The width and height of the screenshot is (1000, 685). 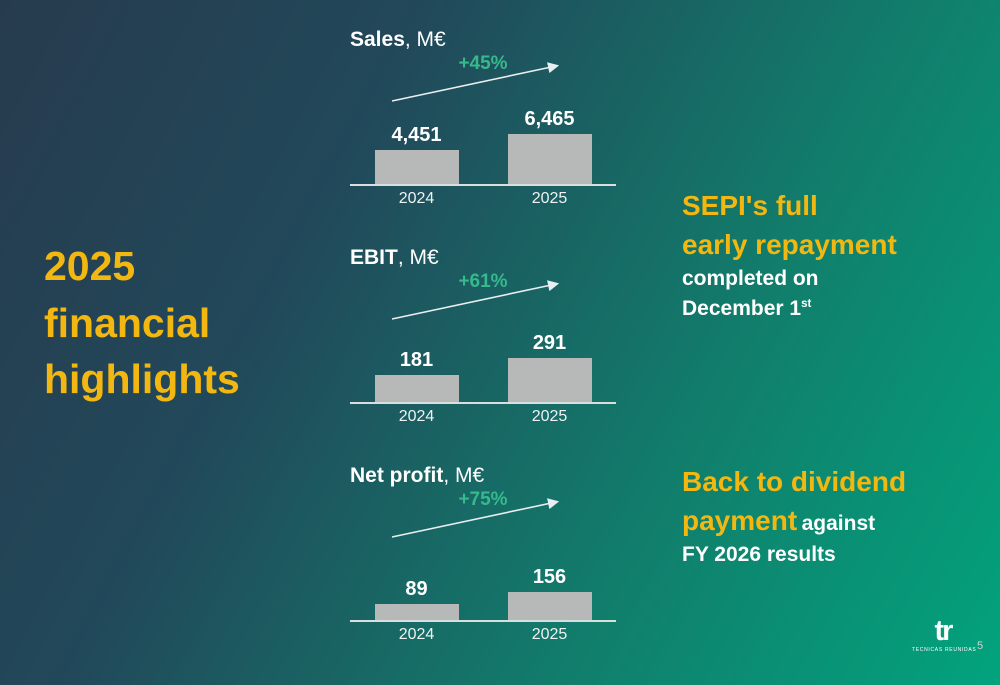 I want to click on logo-caption: TECNICAS REUNIDAS, so click(x=944, y=650).